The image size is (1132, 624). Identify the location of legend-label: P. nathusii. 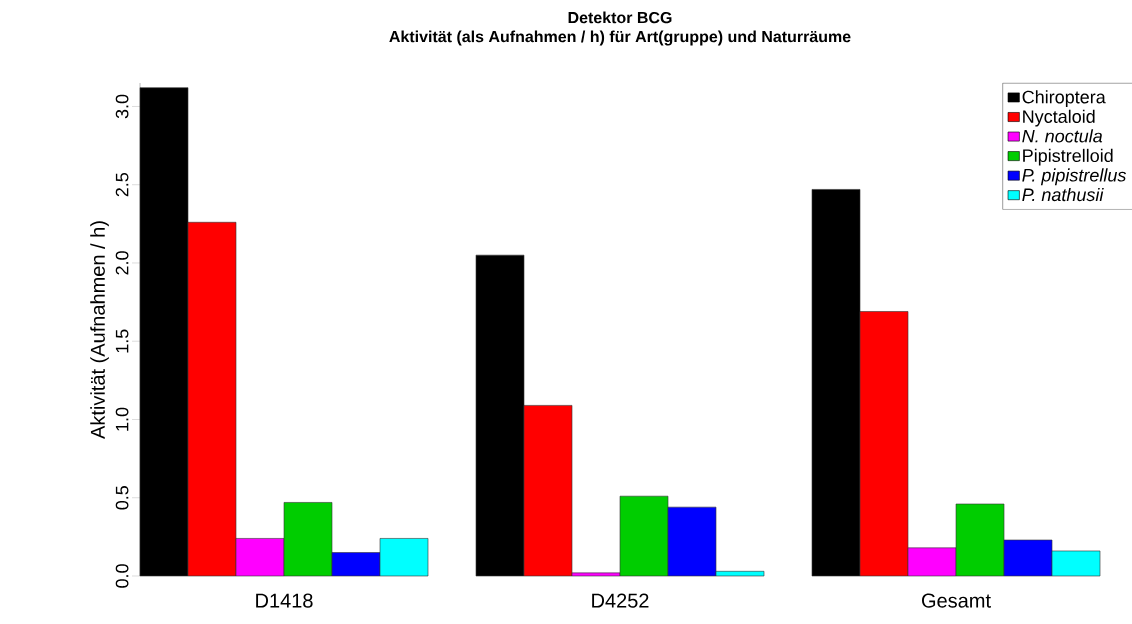
(1063, 194).